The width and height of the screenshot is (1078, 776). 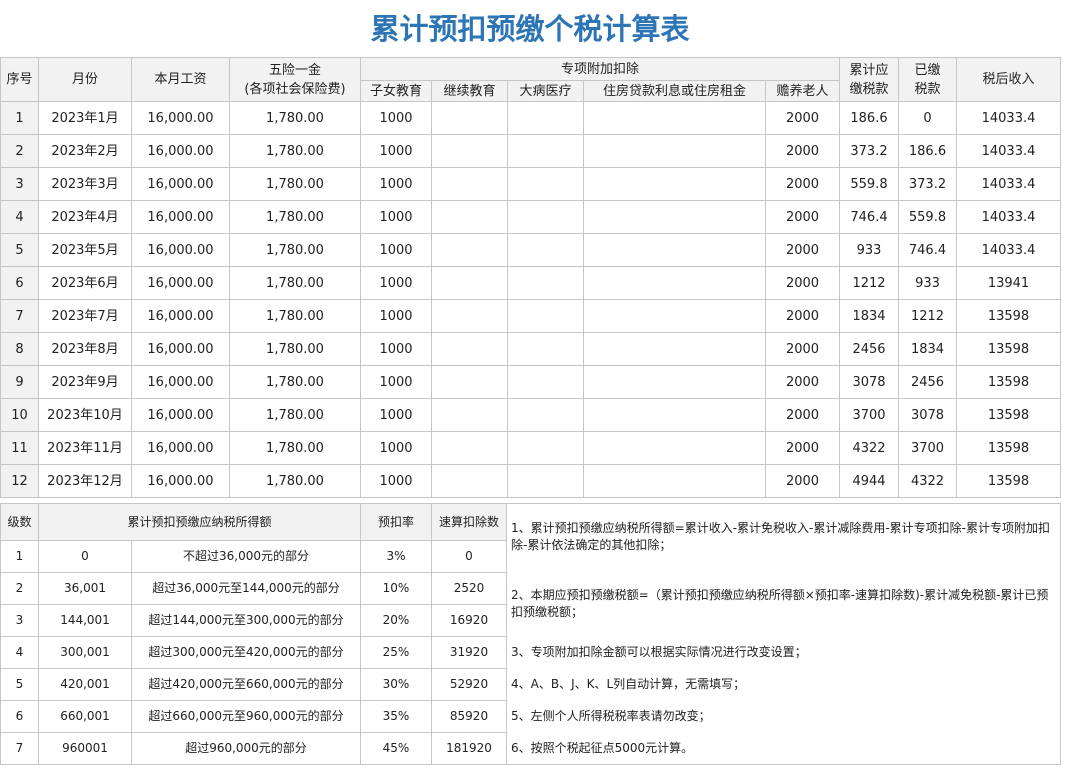 I want to click on header-line: 已缴, so click(x=927, y=70).